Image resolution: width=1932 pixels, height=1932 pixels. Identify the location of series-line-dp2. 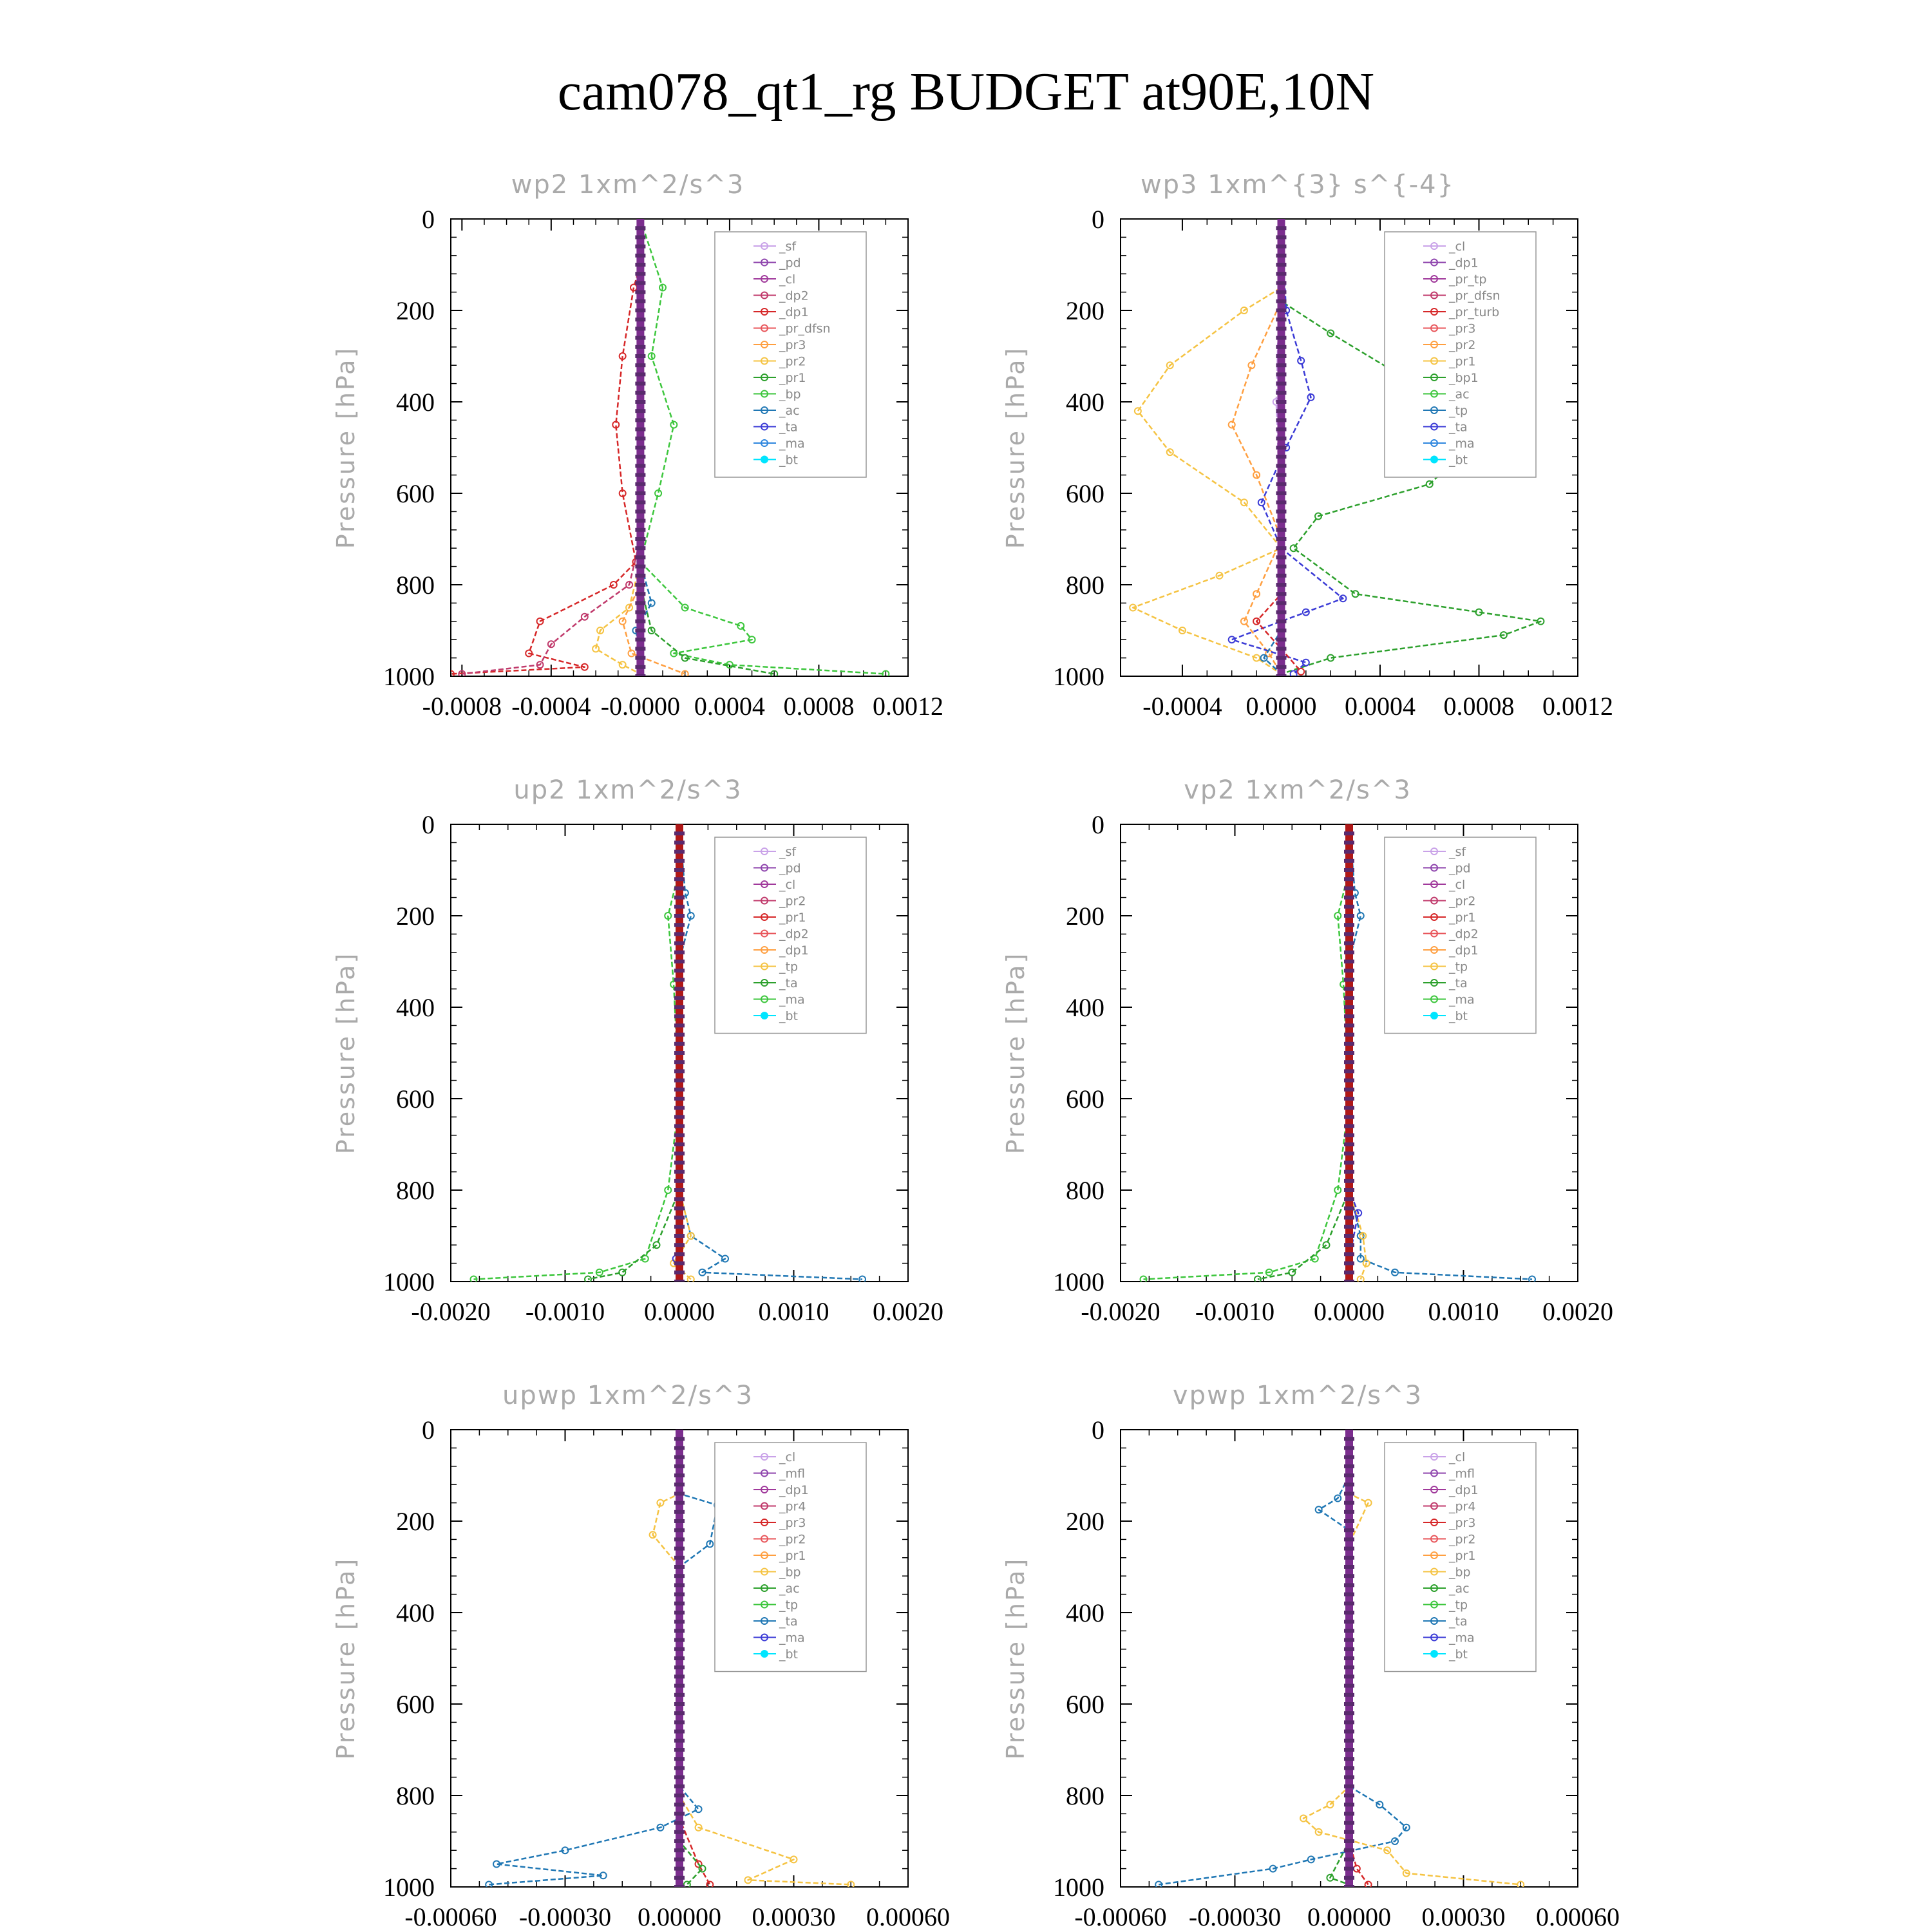
(551, 447).